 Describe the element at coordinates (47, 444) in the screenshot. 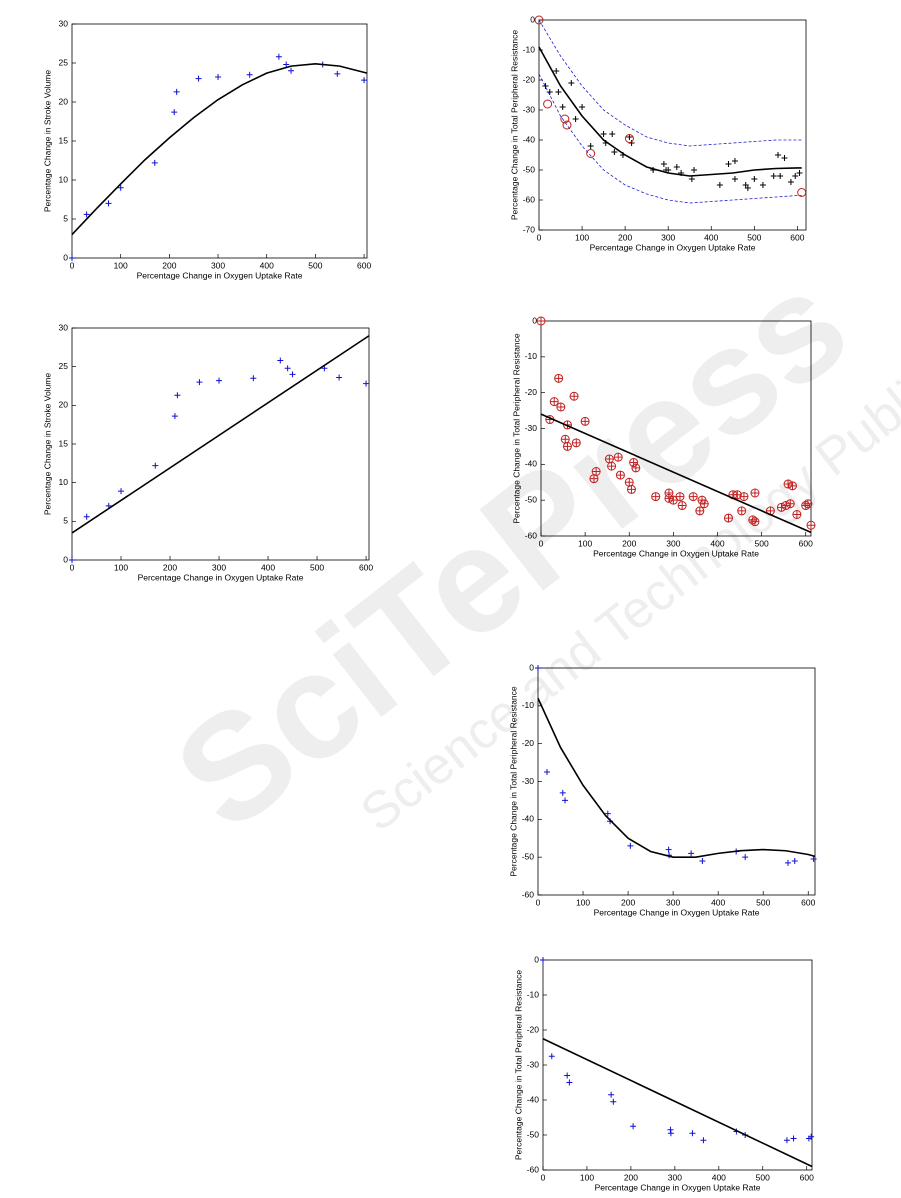

I see `y-axis-label: Percentage Change in Stroke Volume` at that location.